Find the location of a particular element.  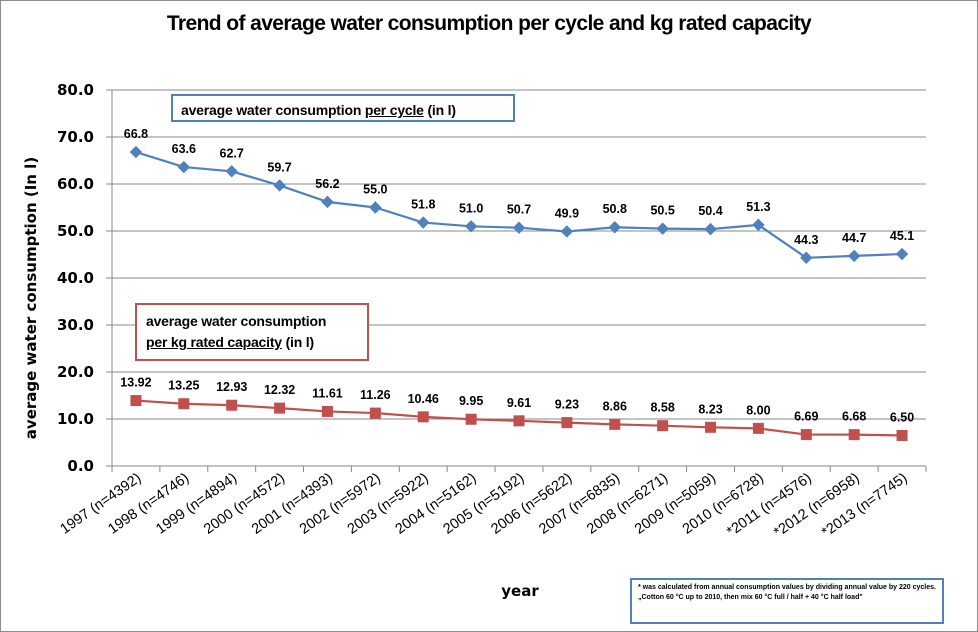

data-label: 11.61 is located at coordinates (327, 393).